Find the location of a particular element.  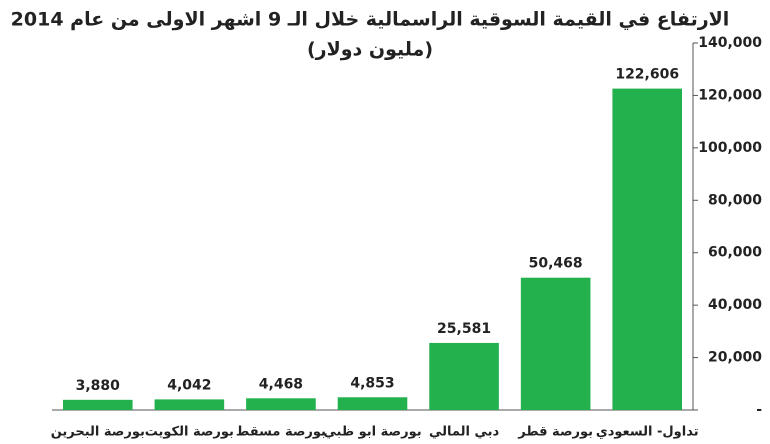

x-tick-label: بورصة قطر is located at coordinates (555, 432).